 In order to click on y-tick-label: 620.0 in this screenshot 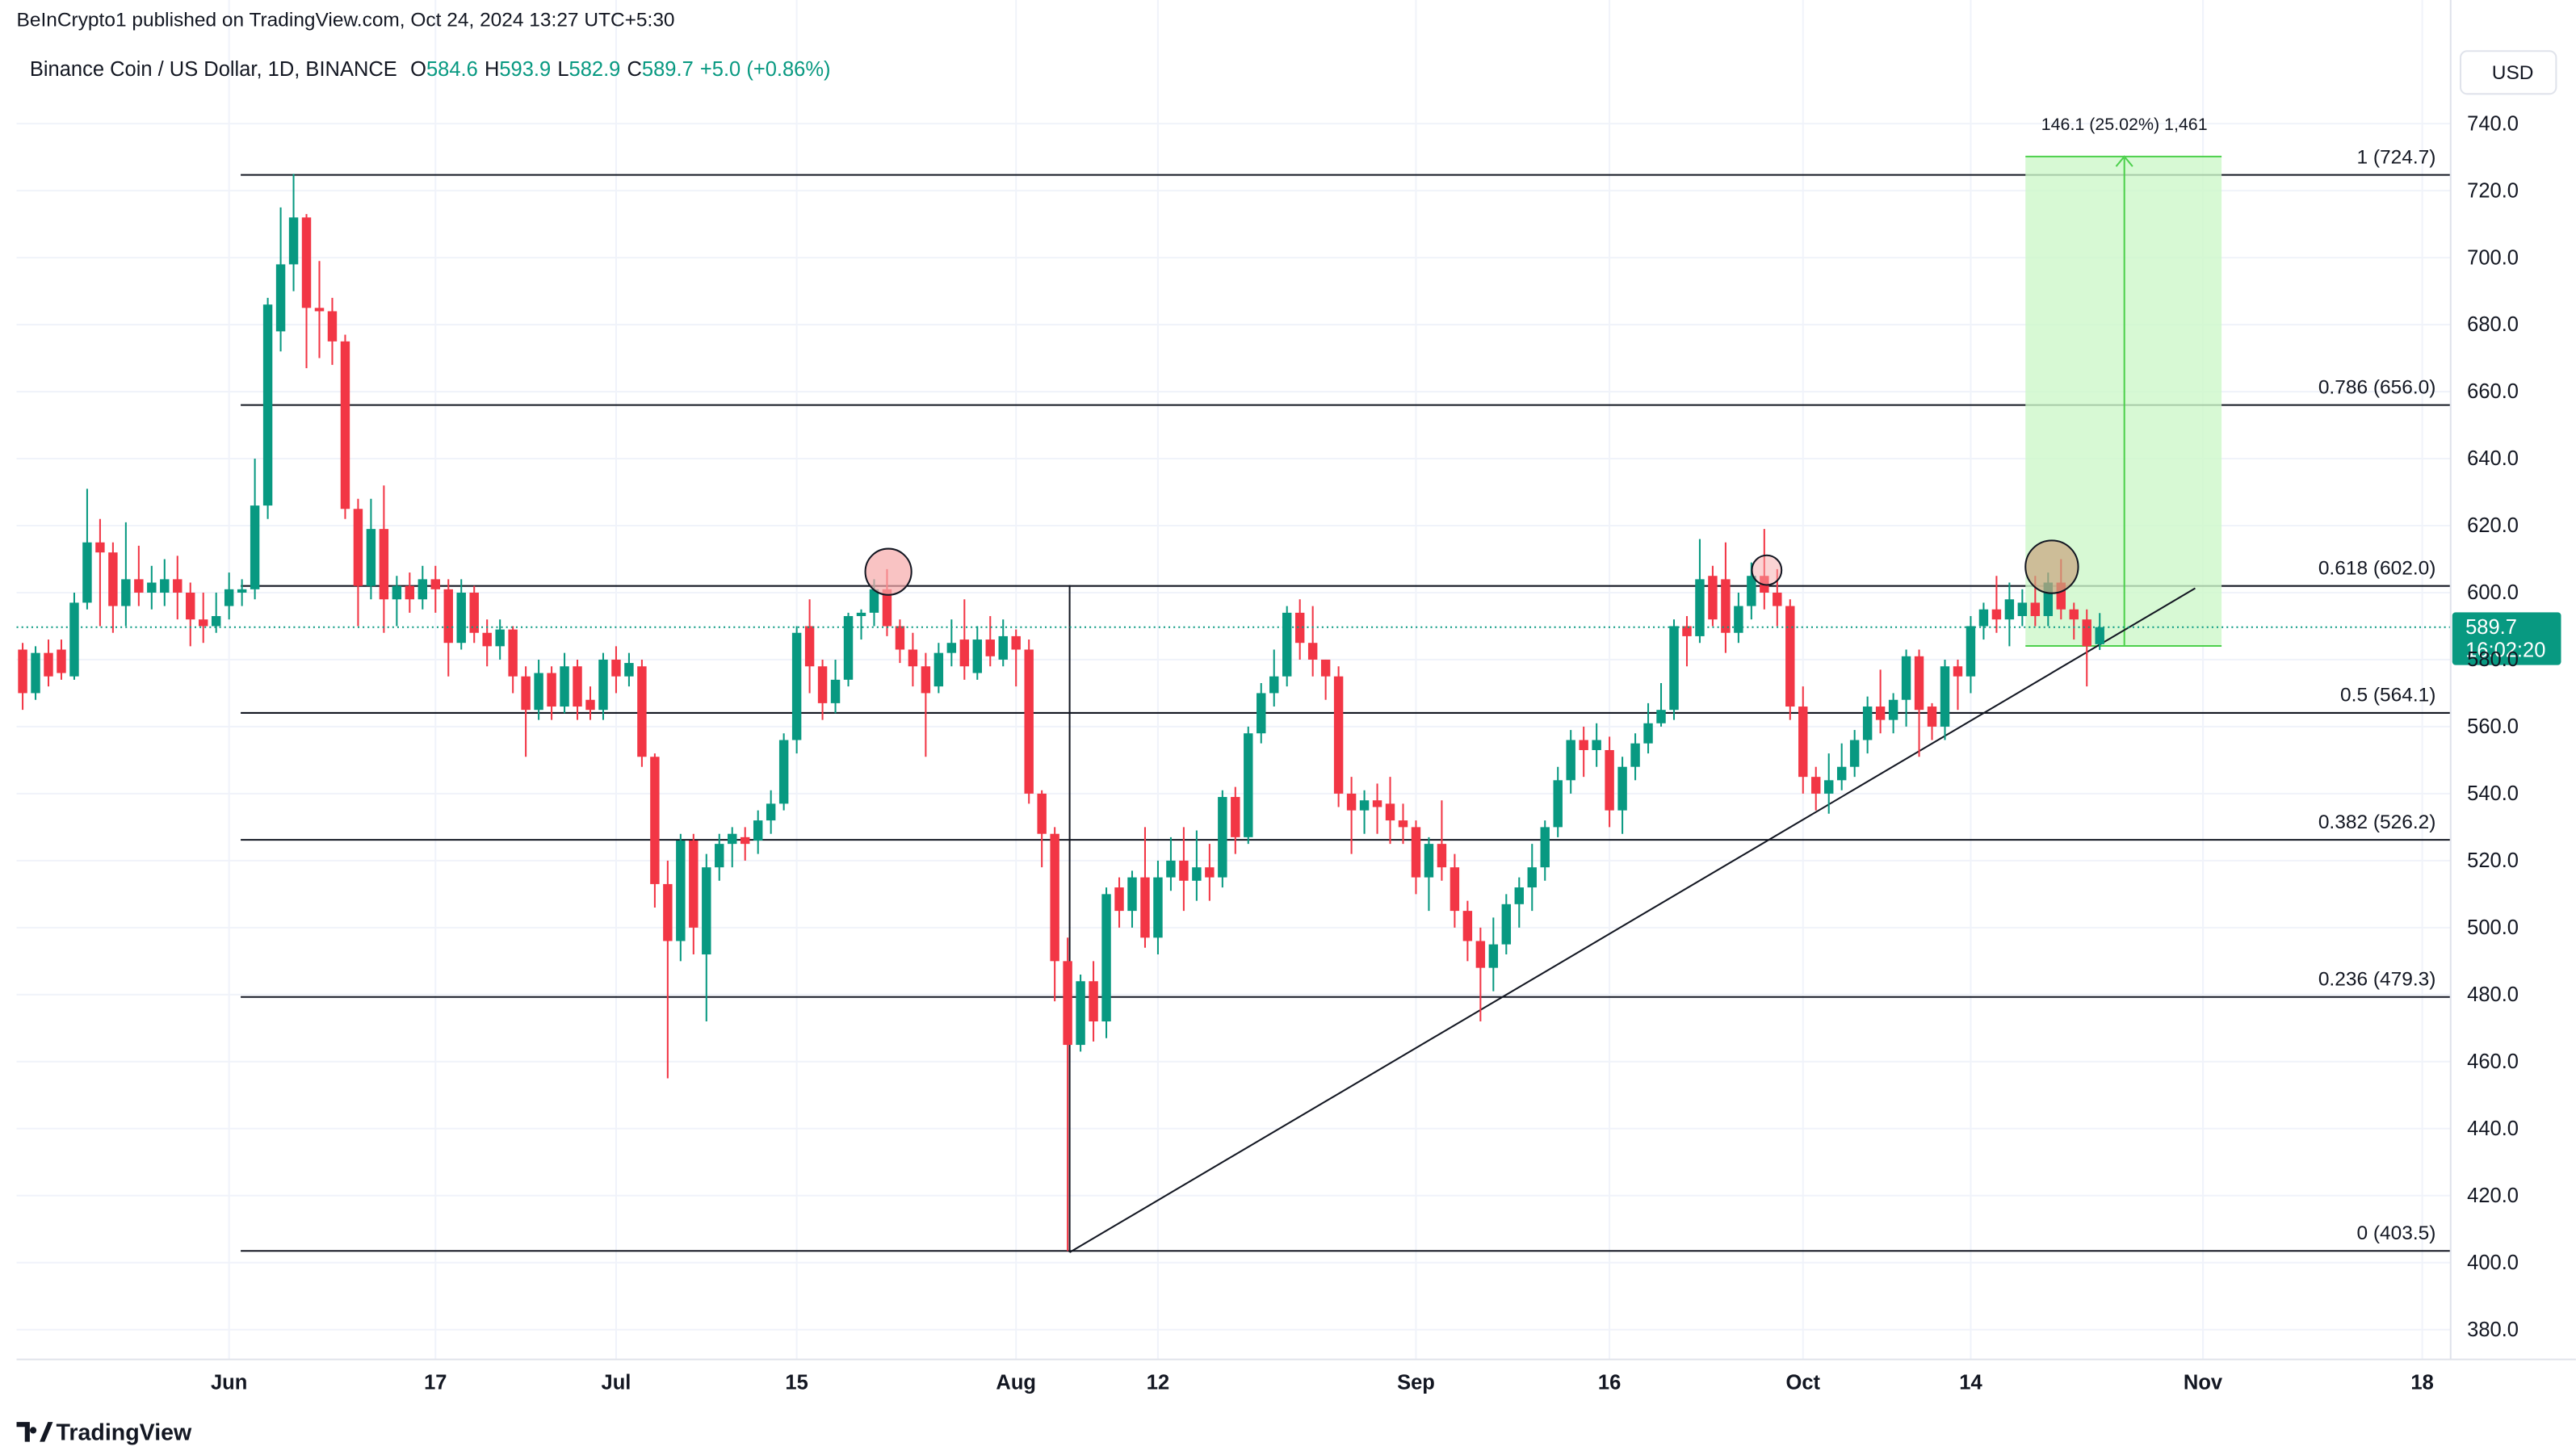, I will do `click(2493, 525)`.